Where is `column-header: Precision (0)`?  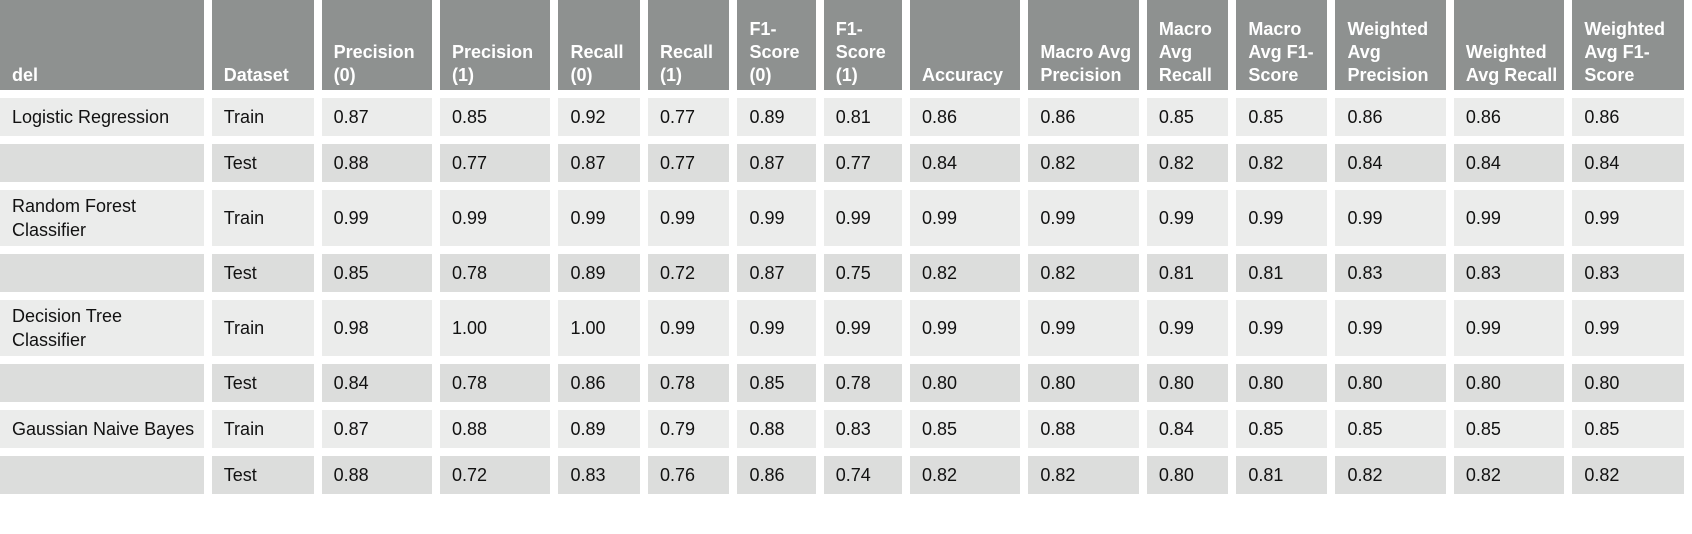 column-header: Precision (0) is located at coordinates (377, 45).